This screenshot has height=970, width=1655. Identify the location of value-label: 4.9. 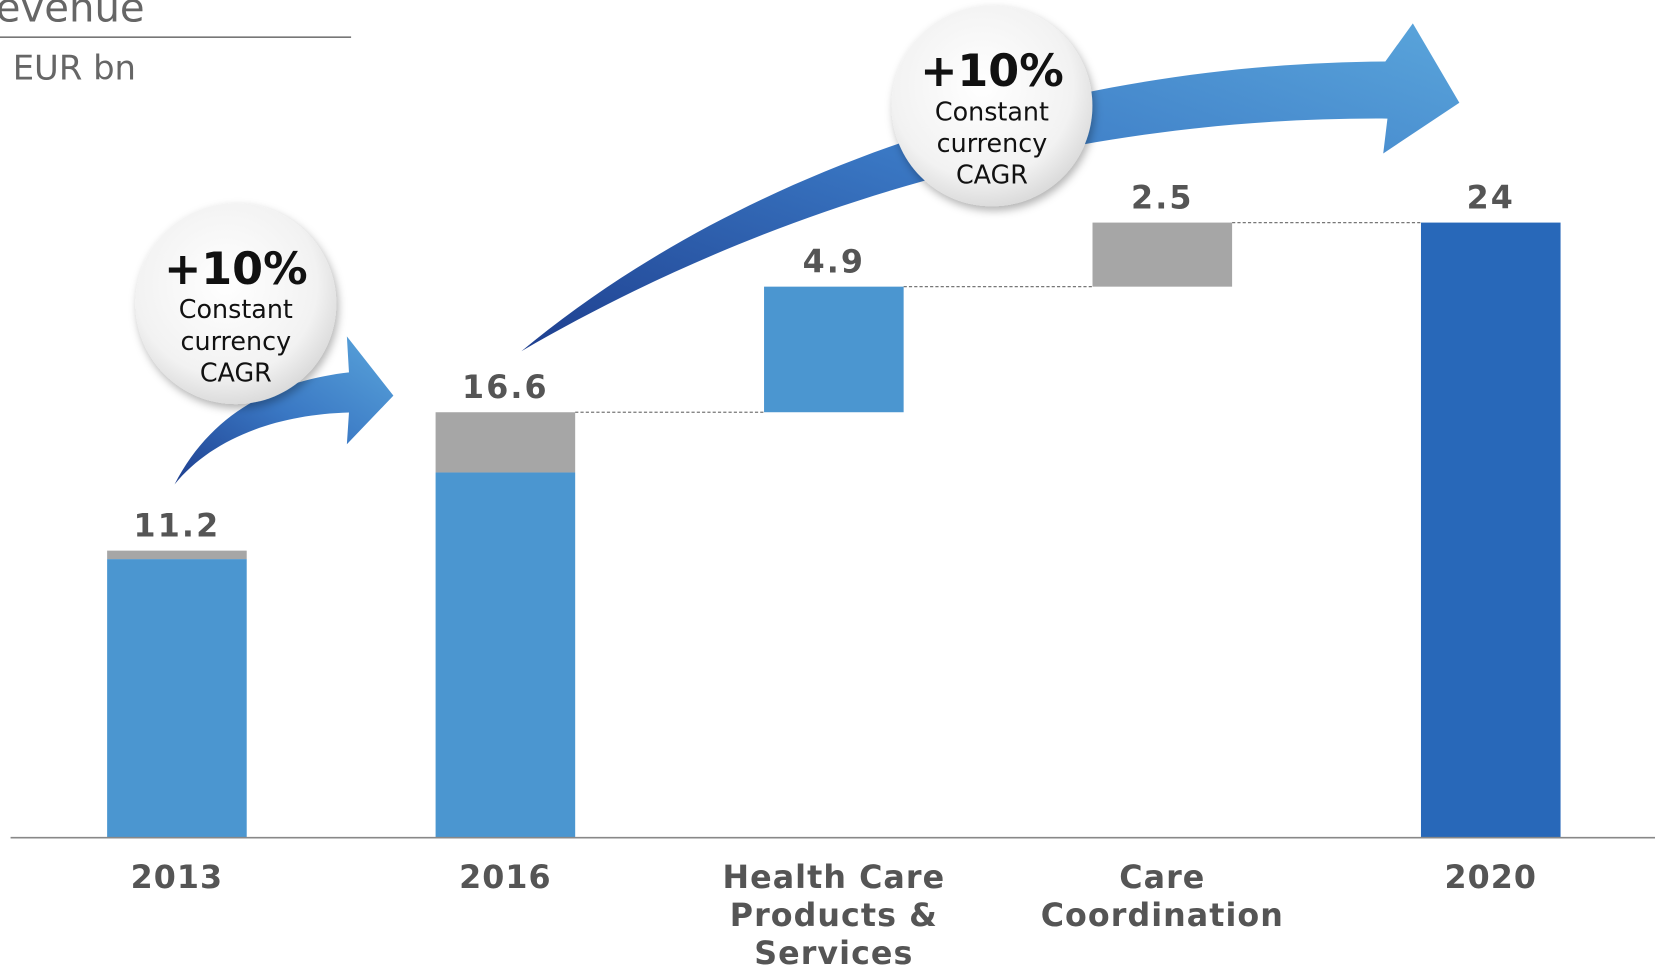
(834, 262).